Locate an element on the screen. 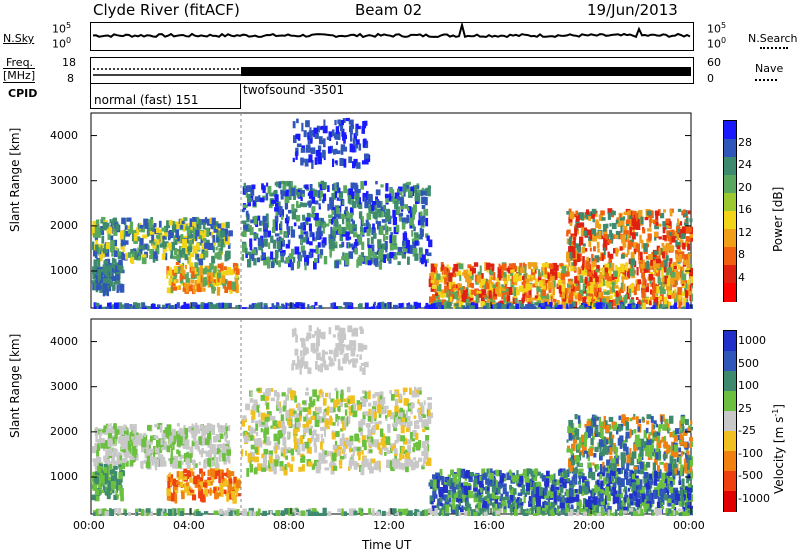  power-ylabel: Slant Range [km] is located at coordinates (15, 179).